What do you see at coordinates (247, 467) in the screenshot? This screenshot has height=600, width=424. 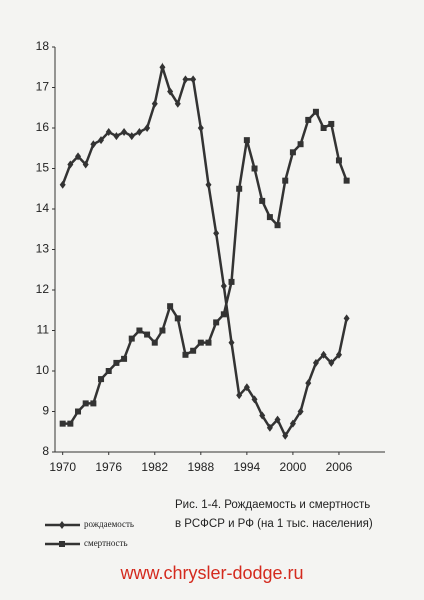 I see `x-tick-label: 1994` at bounding box center [247, 467].